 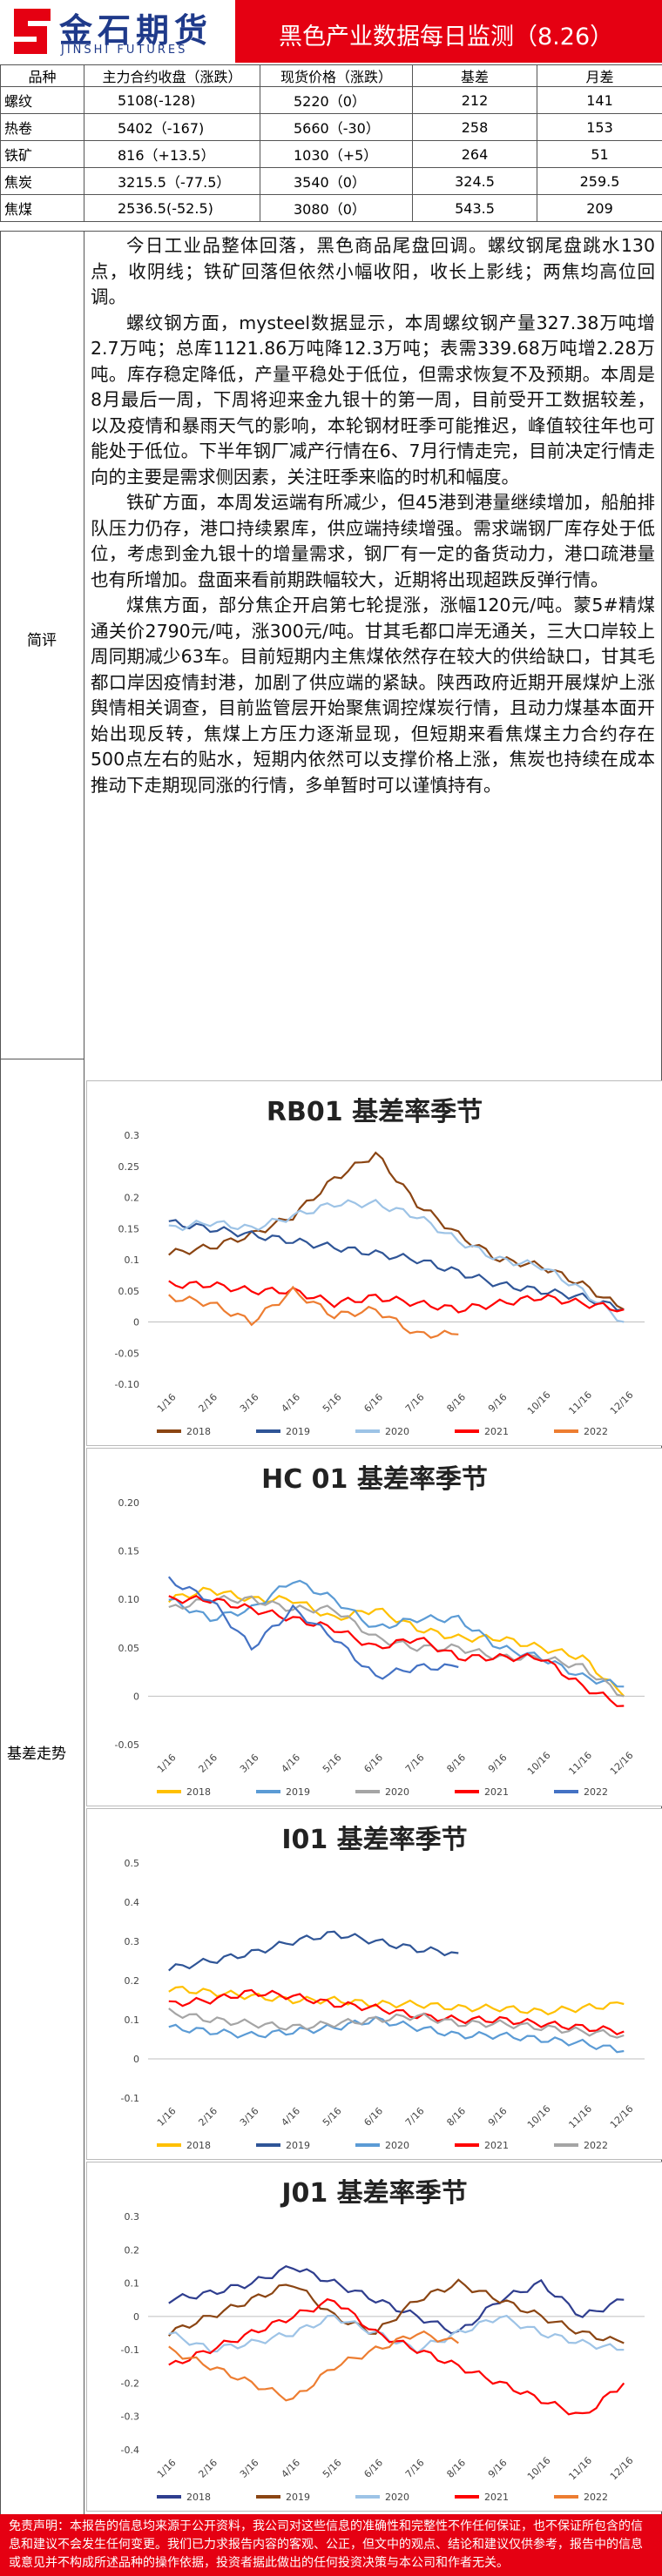 I want to click on y-tick-label: 0.2, so click(x=132, y=1198).